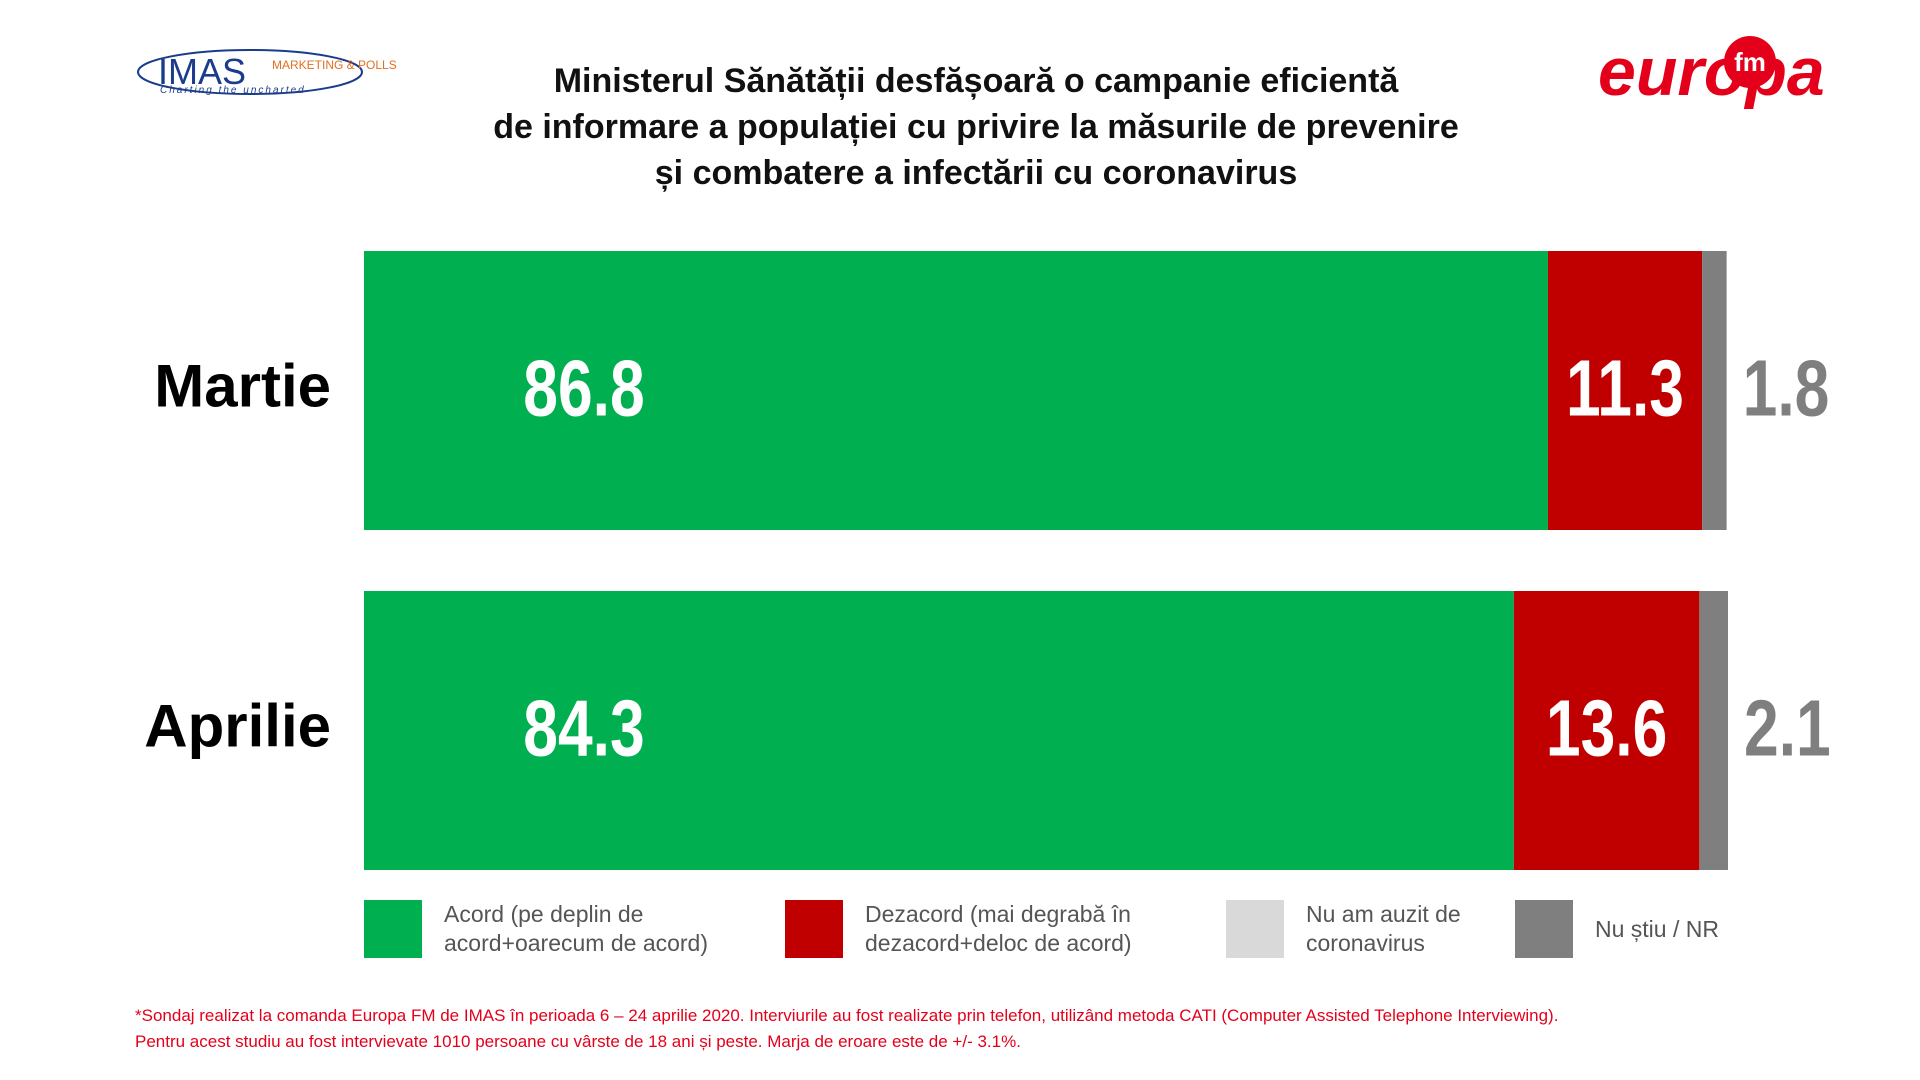  I want to click on logo-fm-circle, so click(1750, 62).